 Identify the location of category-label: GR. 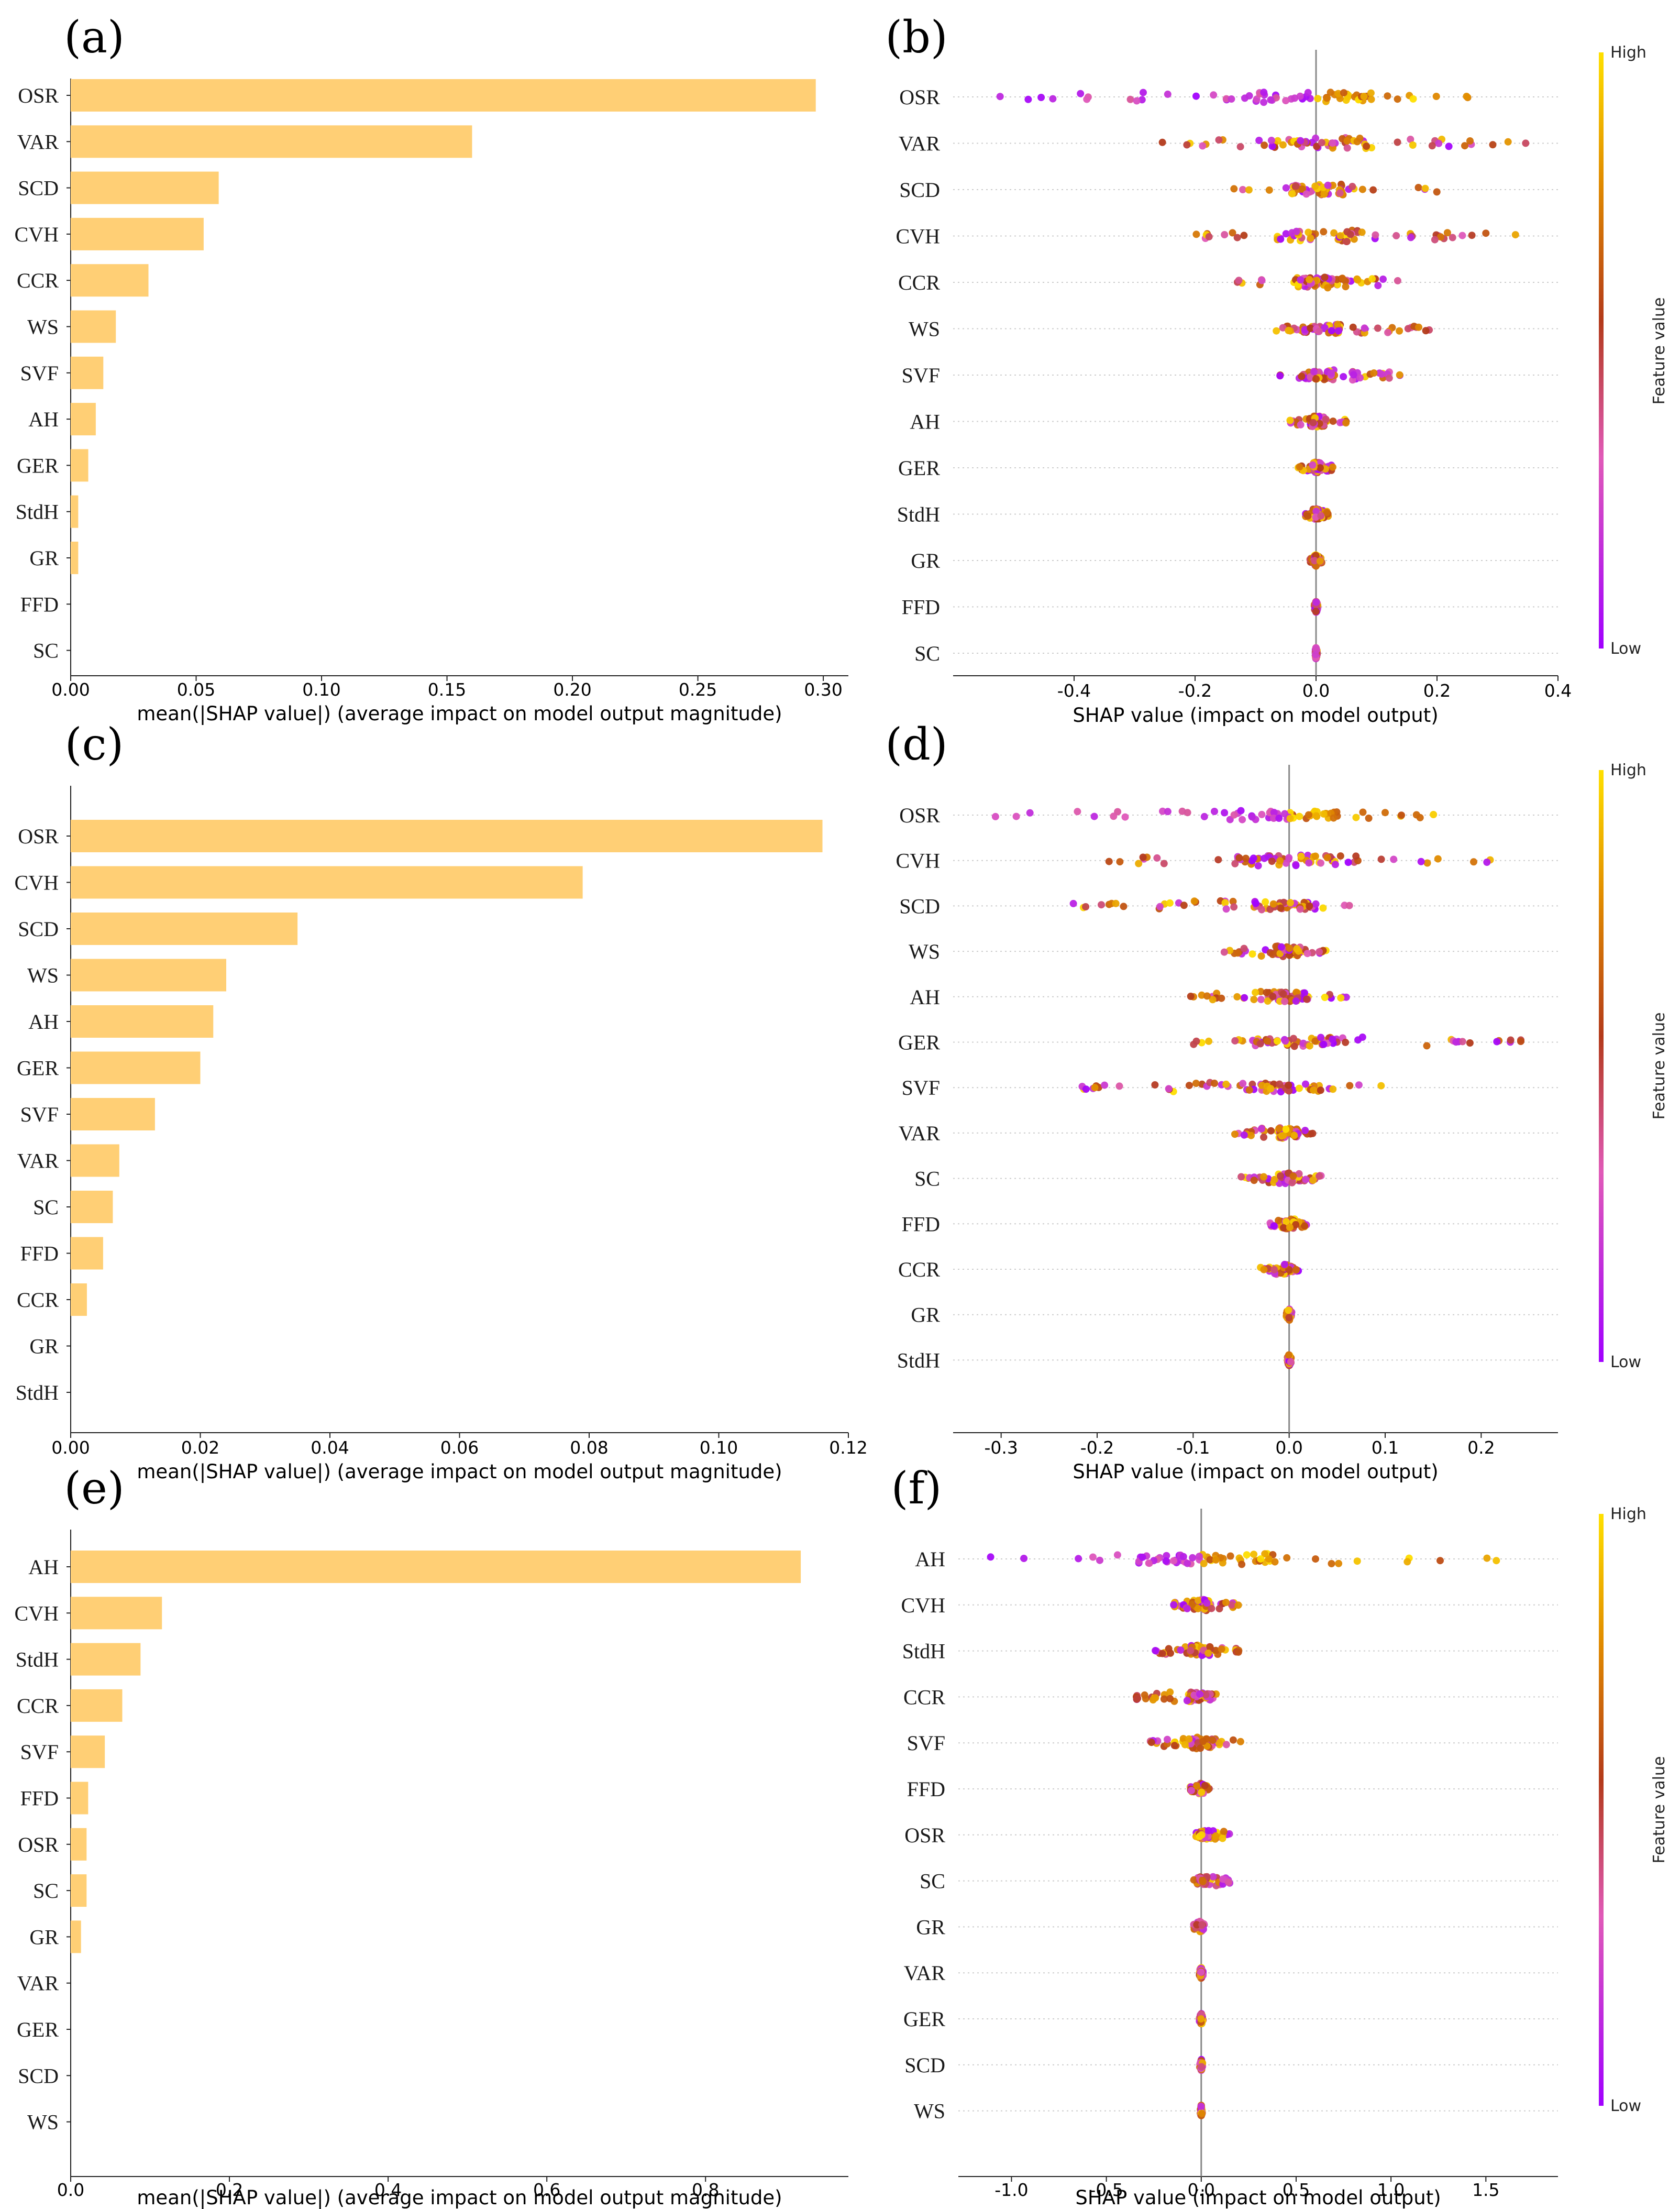
(925, 561).